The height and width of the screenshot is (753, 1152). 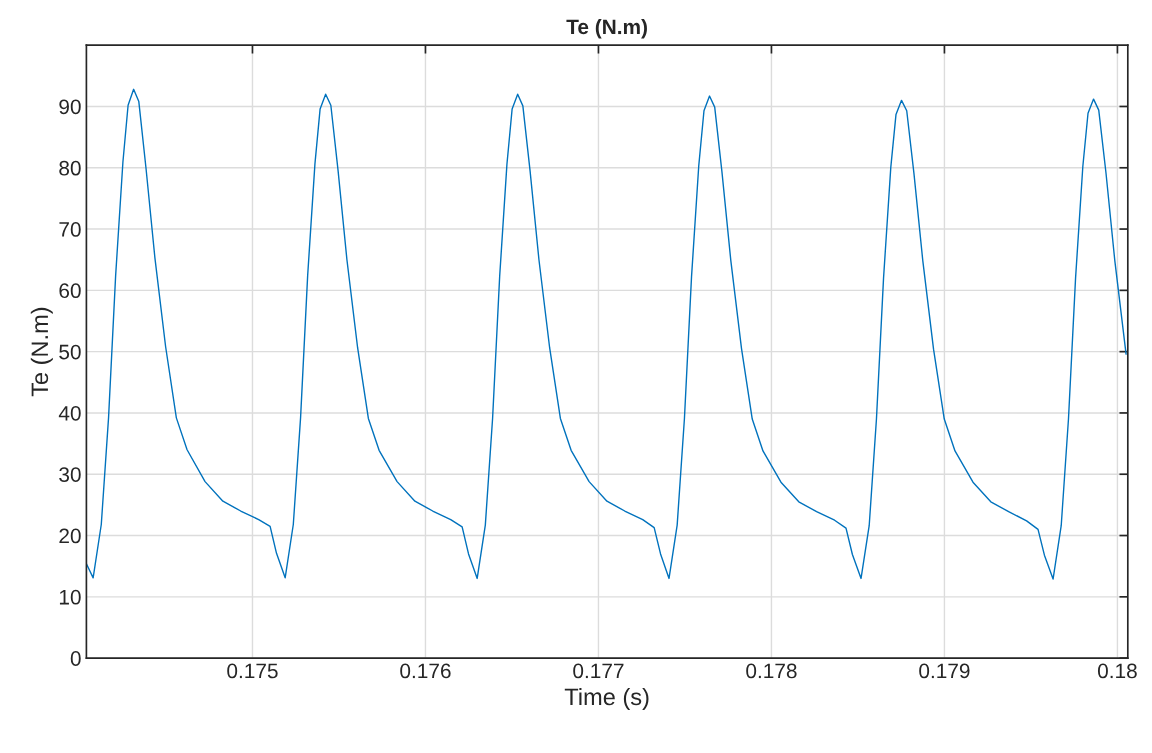 I want to click on y-tick-label: 30, so click(x=70, y=474).